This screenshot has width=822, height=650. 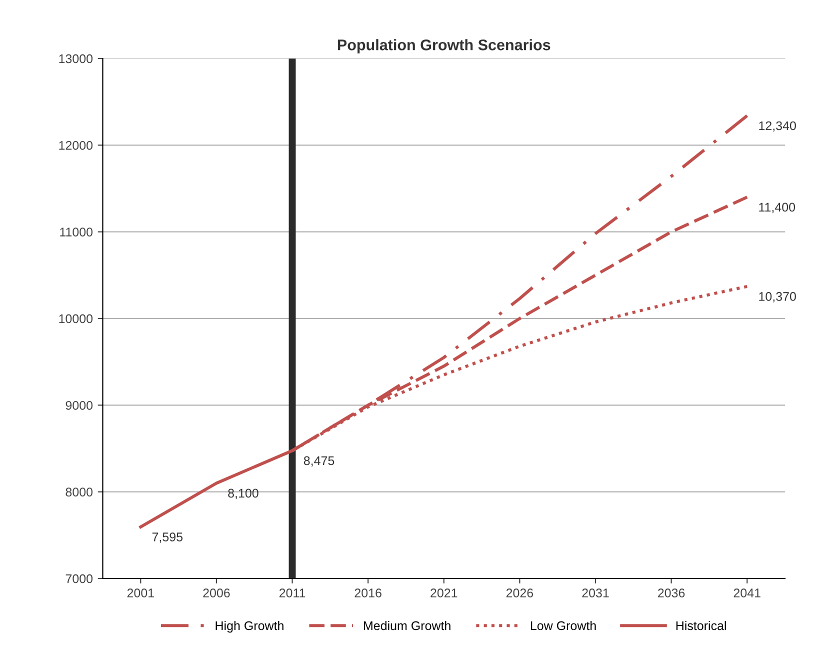 What do you see at coordinates (520, 593) in the screenshot?
I see `x-tick-label: 2026` at bounding box center [520, 593].